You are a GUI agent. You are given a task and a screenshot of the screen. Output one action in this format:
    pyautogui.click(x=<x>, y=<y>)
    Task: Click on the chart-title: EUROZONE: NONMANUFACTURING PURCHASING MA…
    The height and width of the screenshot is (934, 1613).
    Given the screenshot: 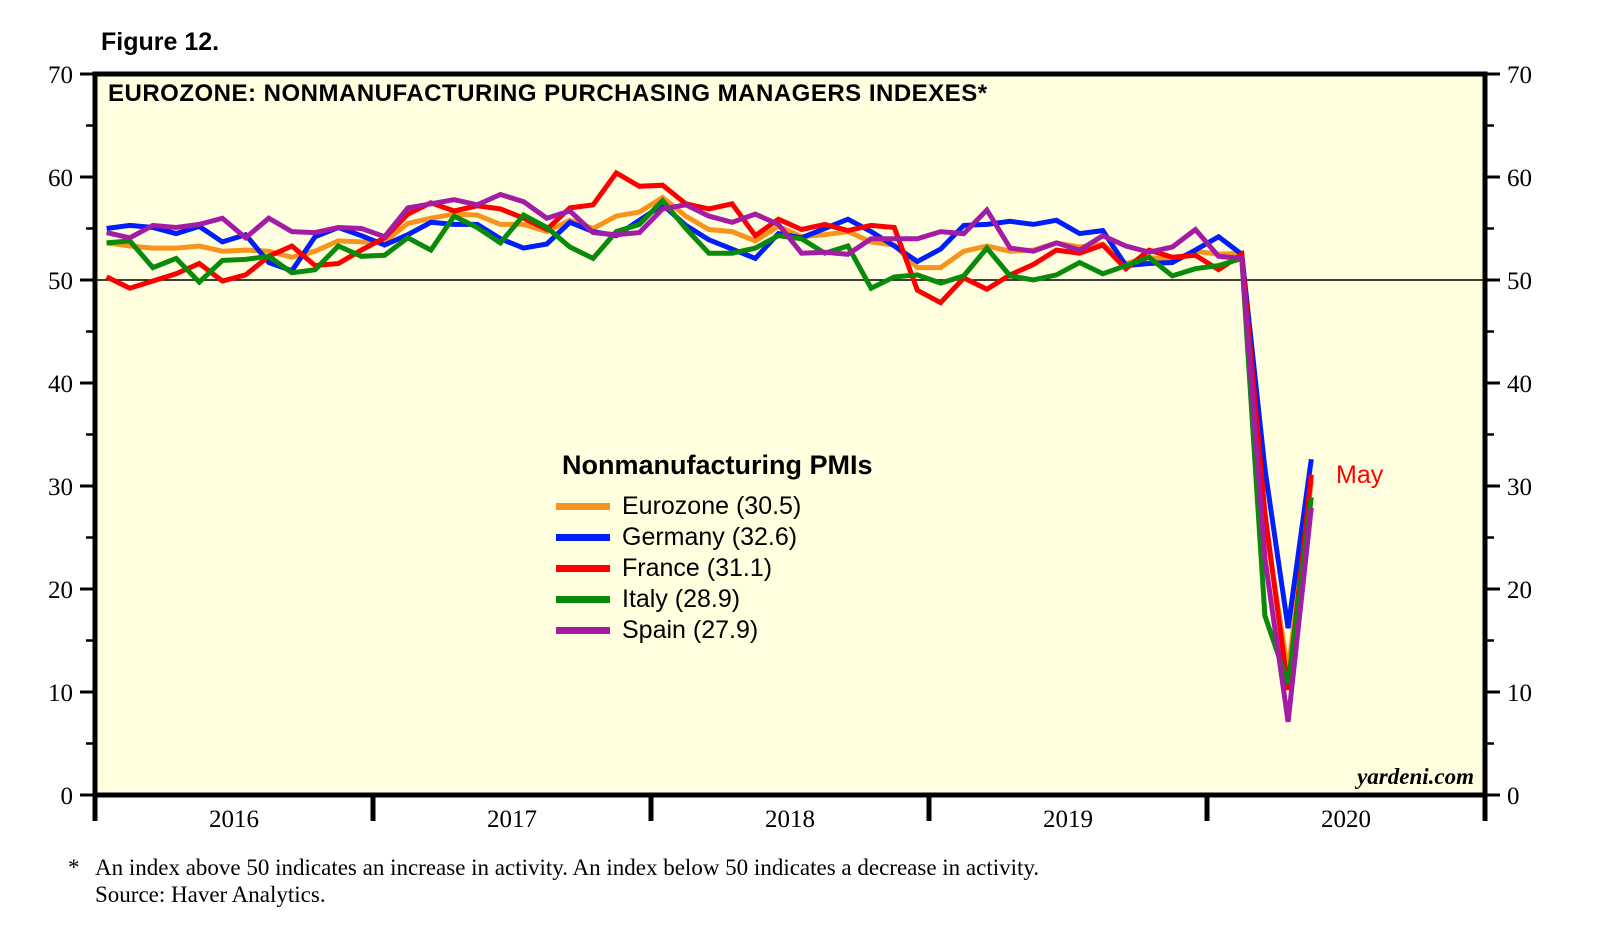 What is the action you would take?
    pyautogui.click(x=548, y=93)
    